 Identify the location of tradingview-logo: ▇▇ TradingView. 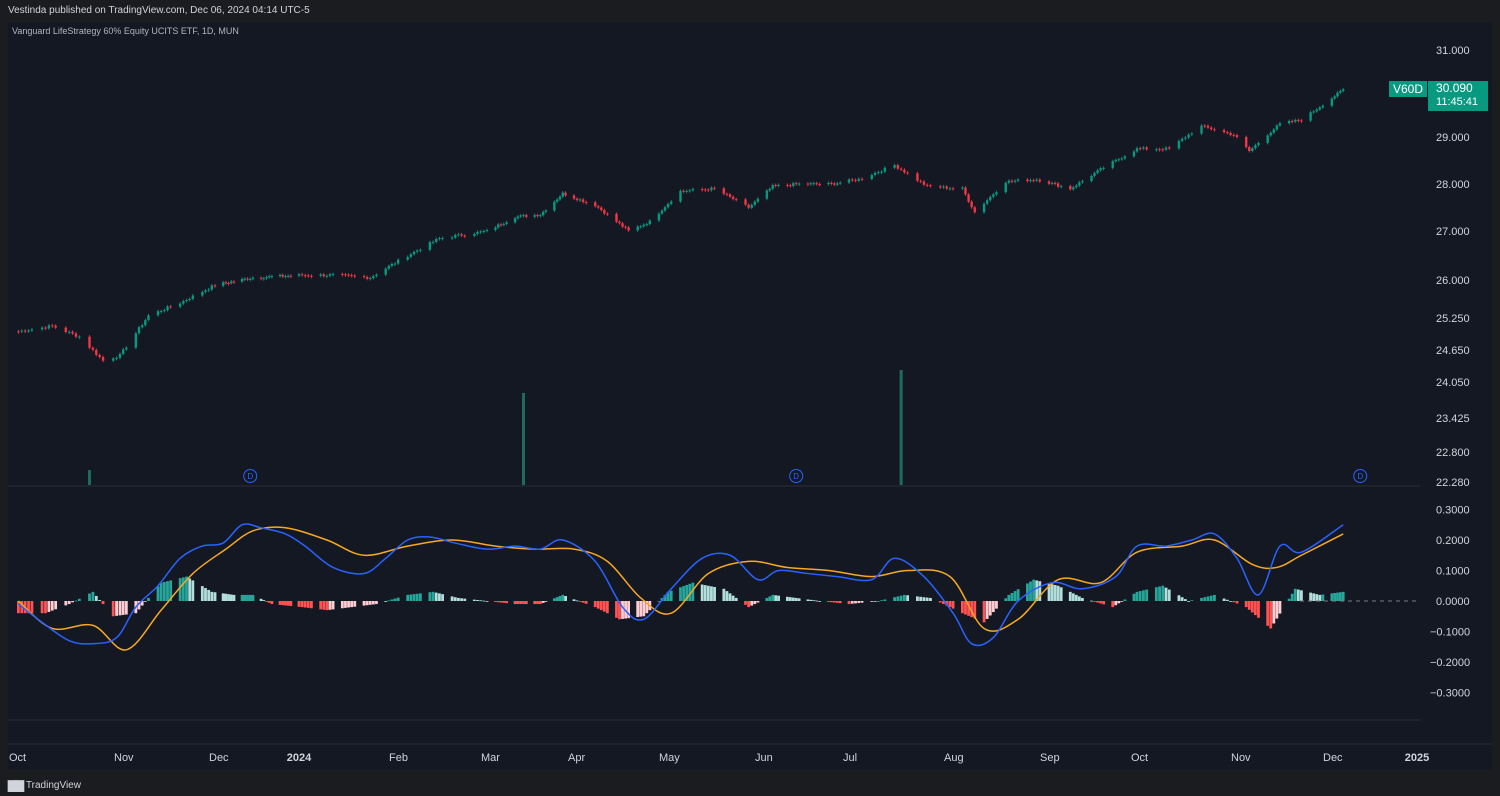
(44, 785).